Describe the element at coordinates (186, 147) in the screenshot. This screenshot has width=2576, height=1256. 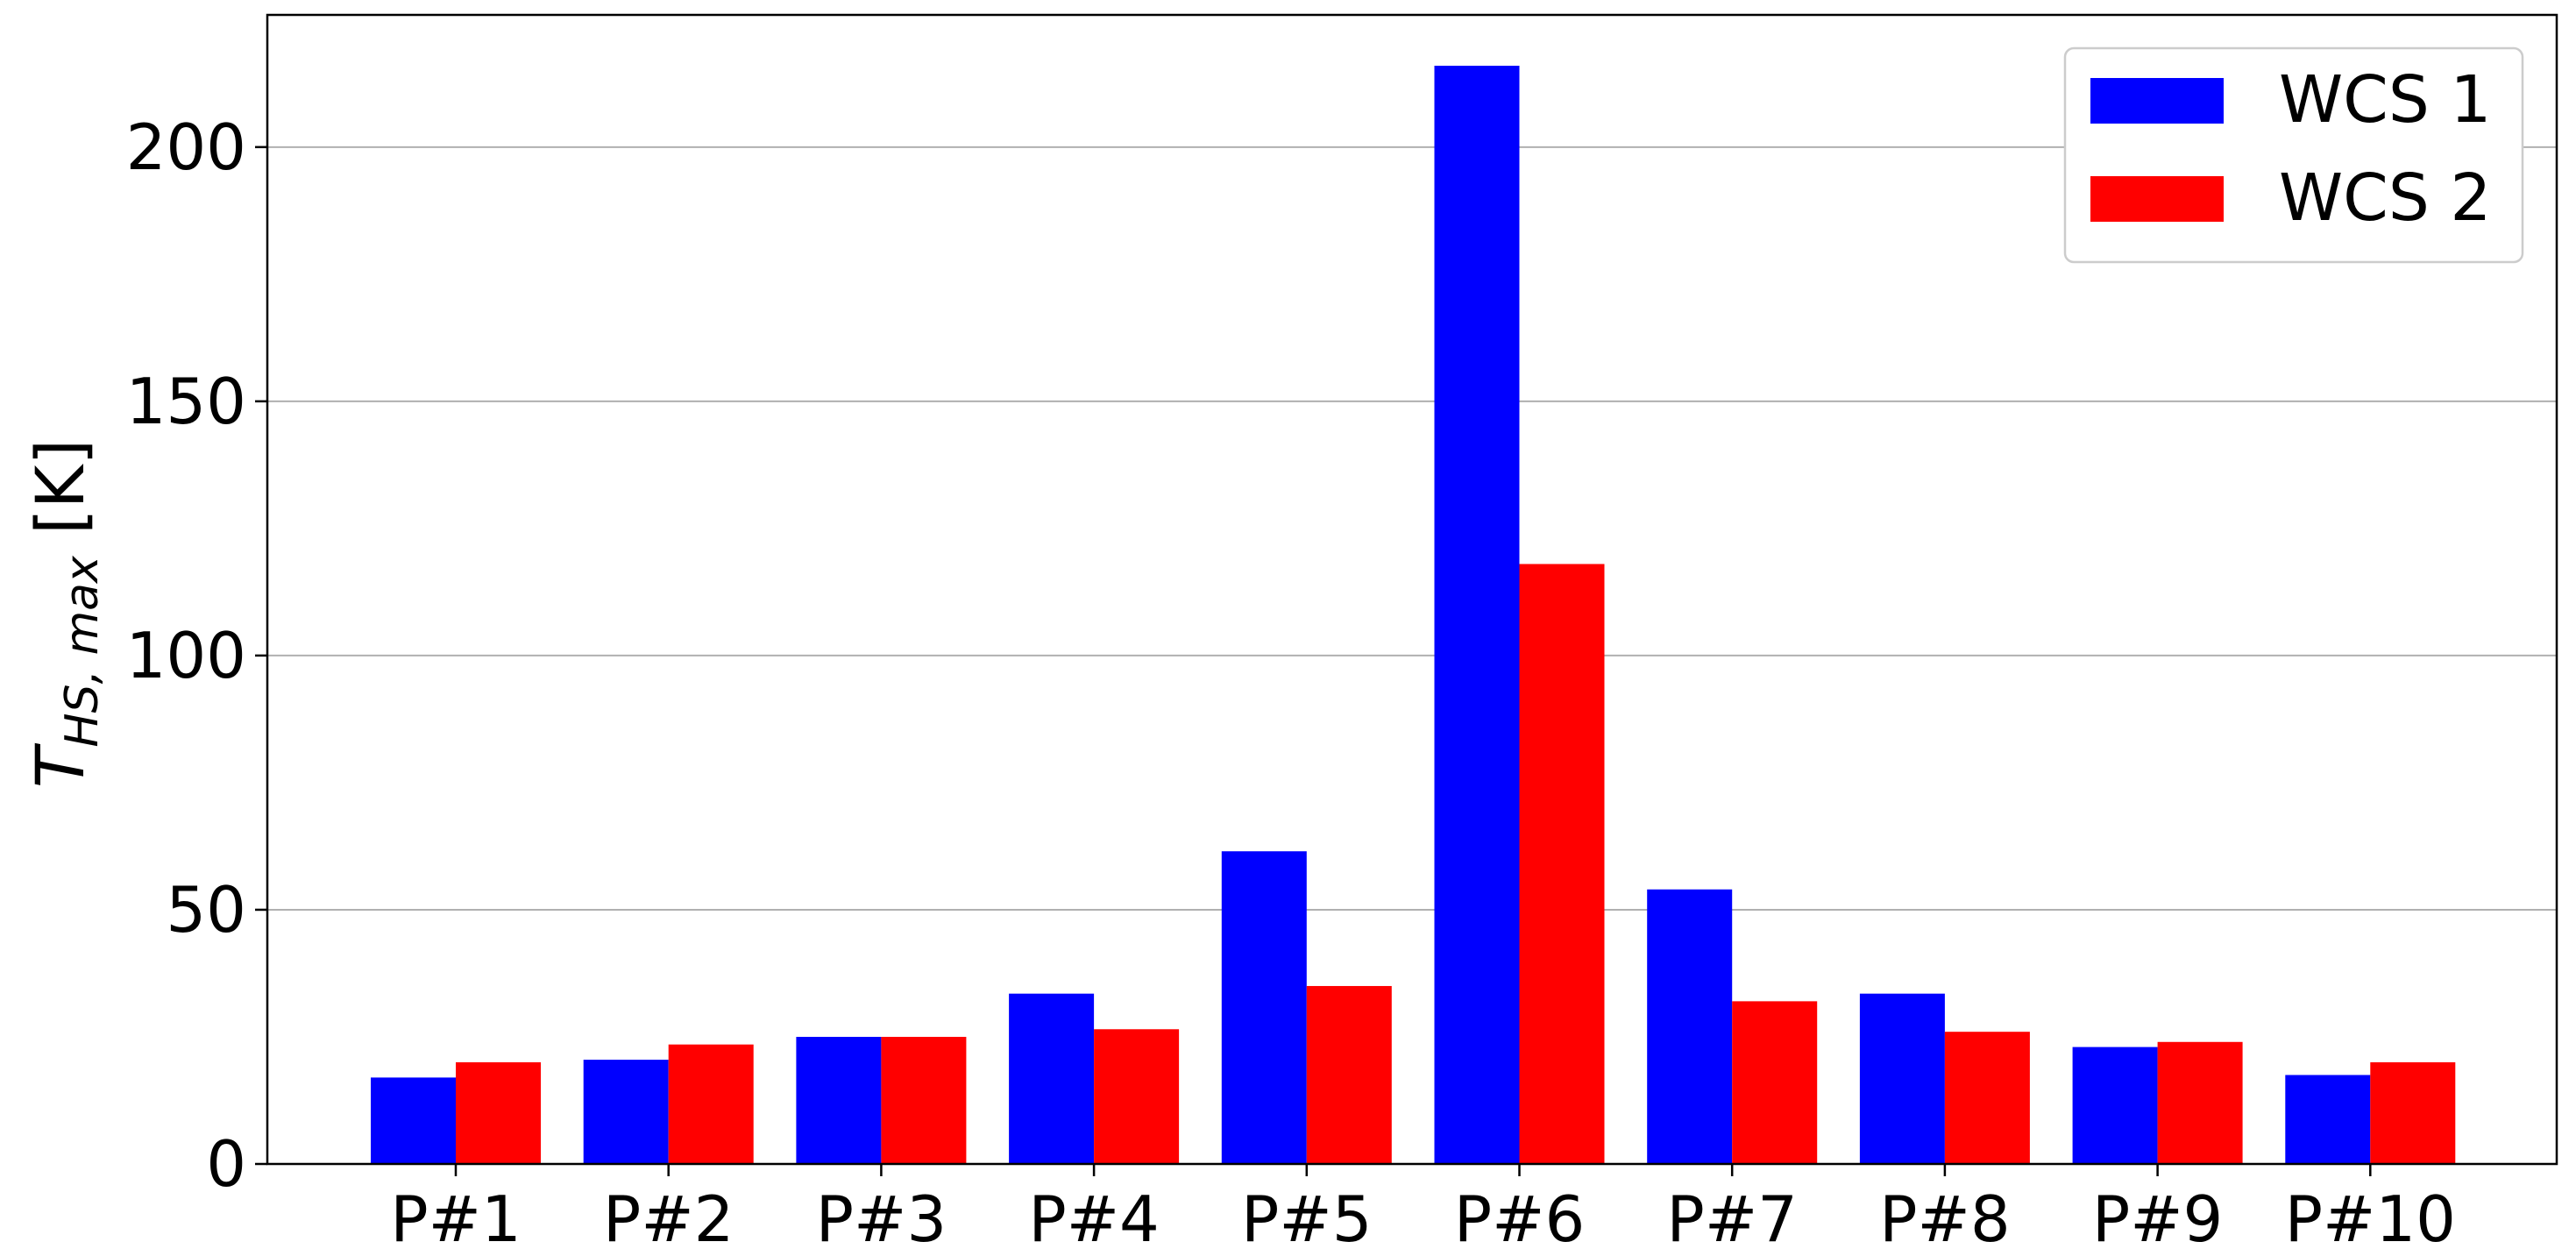
I see `y-tick-label: 200` at that location.